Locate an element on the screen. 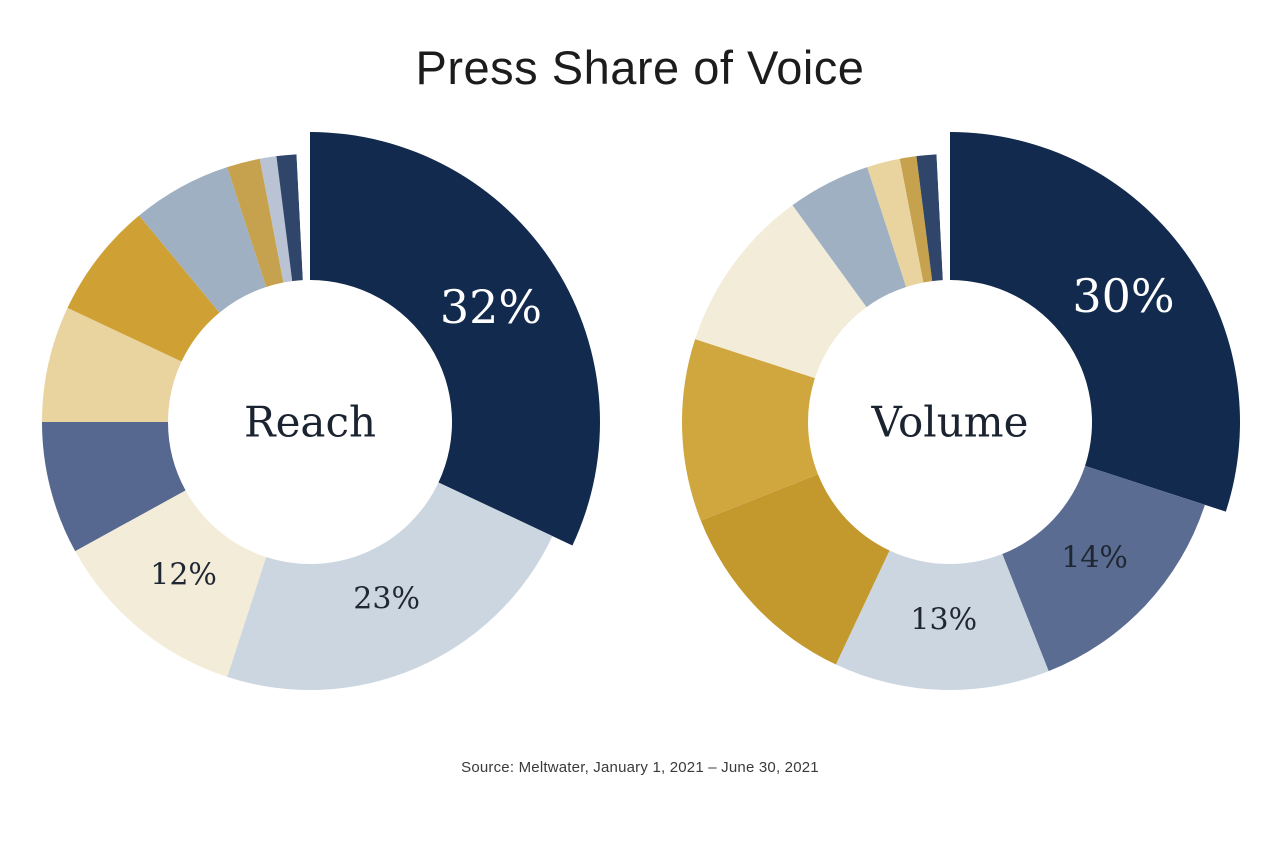 This screenshot has width=1280, height=855. chart-title: Press Share of Voice is located at coordinates (640, 67).